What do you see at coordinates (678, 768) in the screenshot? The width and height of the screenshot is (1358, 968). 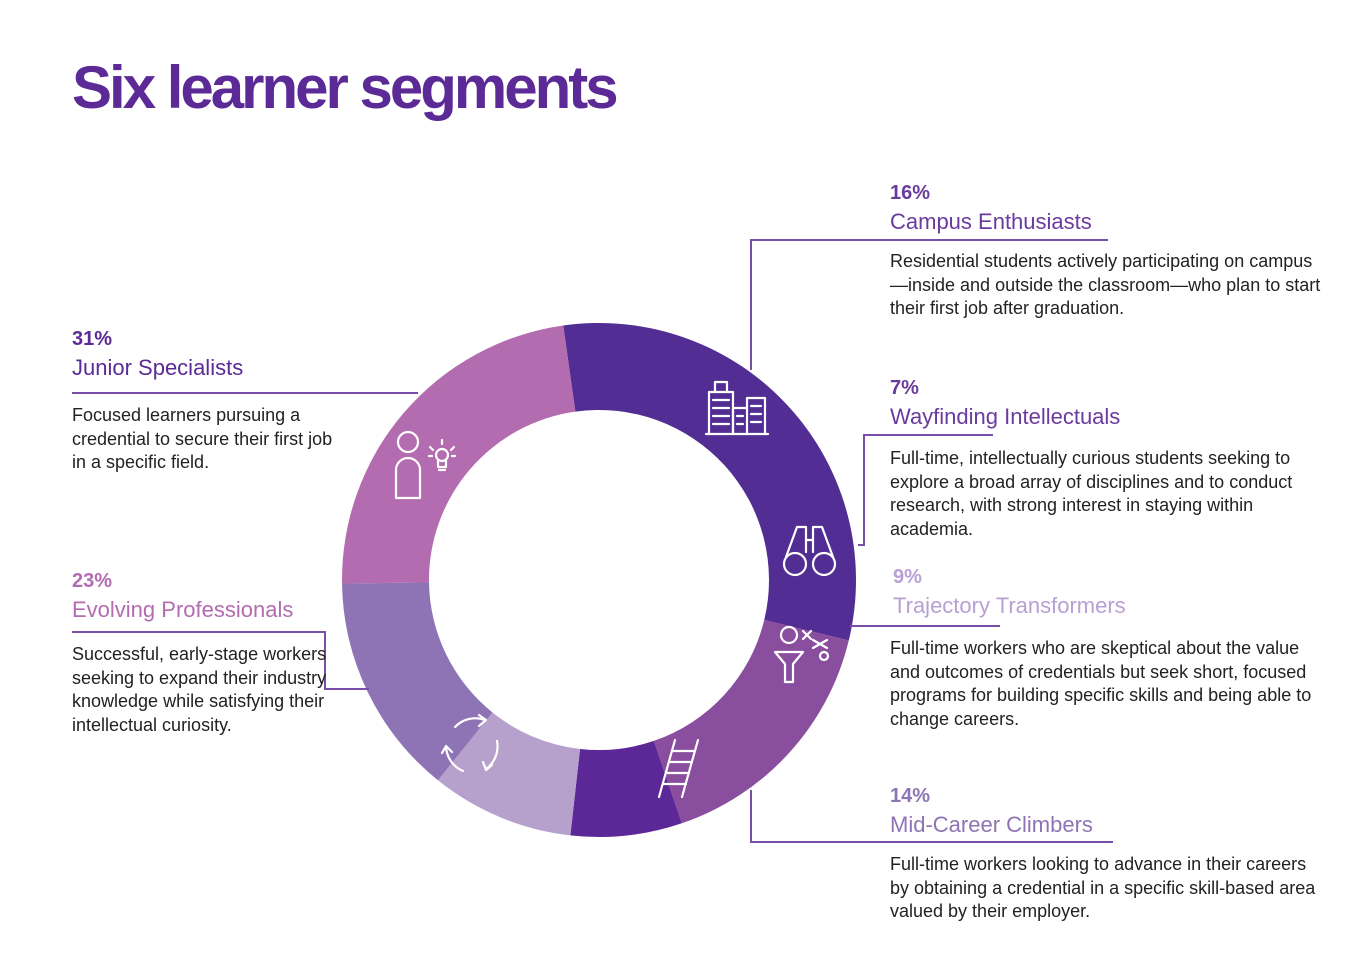 I see `ladder-icon` at bounding box center [678, 768].